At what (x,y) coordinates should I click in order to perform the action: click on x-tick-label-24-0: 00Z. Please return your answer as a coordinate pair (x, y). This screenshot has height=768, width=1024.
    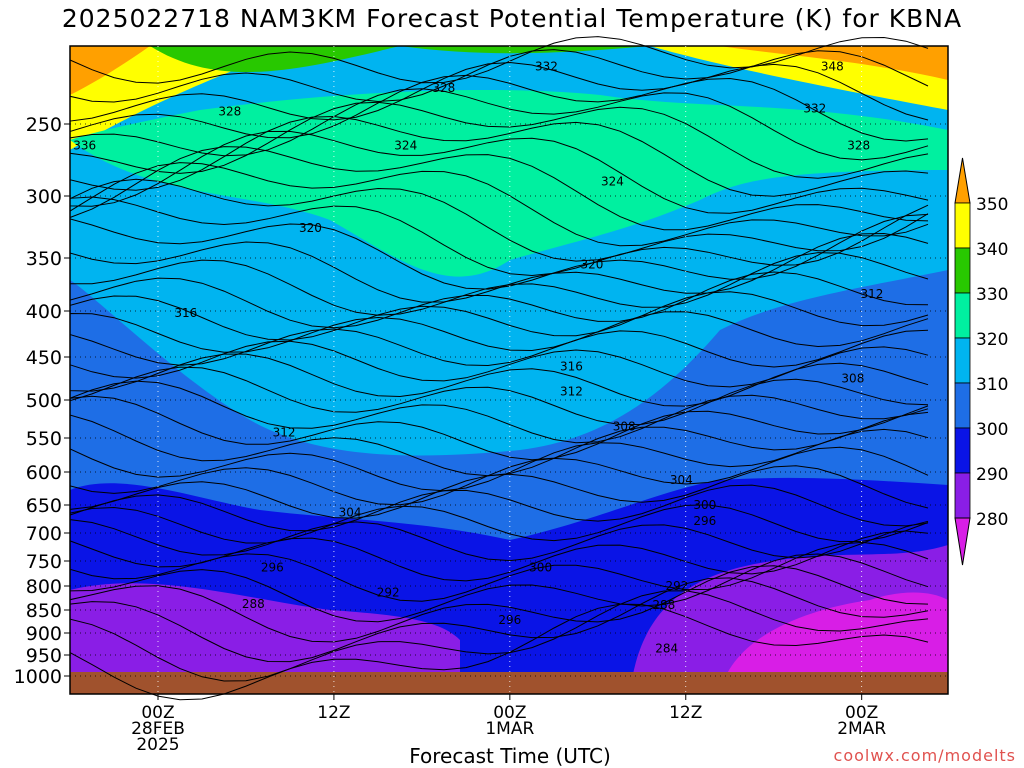
    Looking at the image, I should click on (509, 713).